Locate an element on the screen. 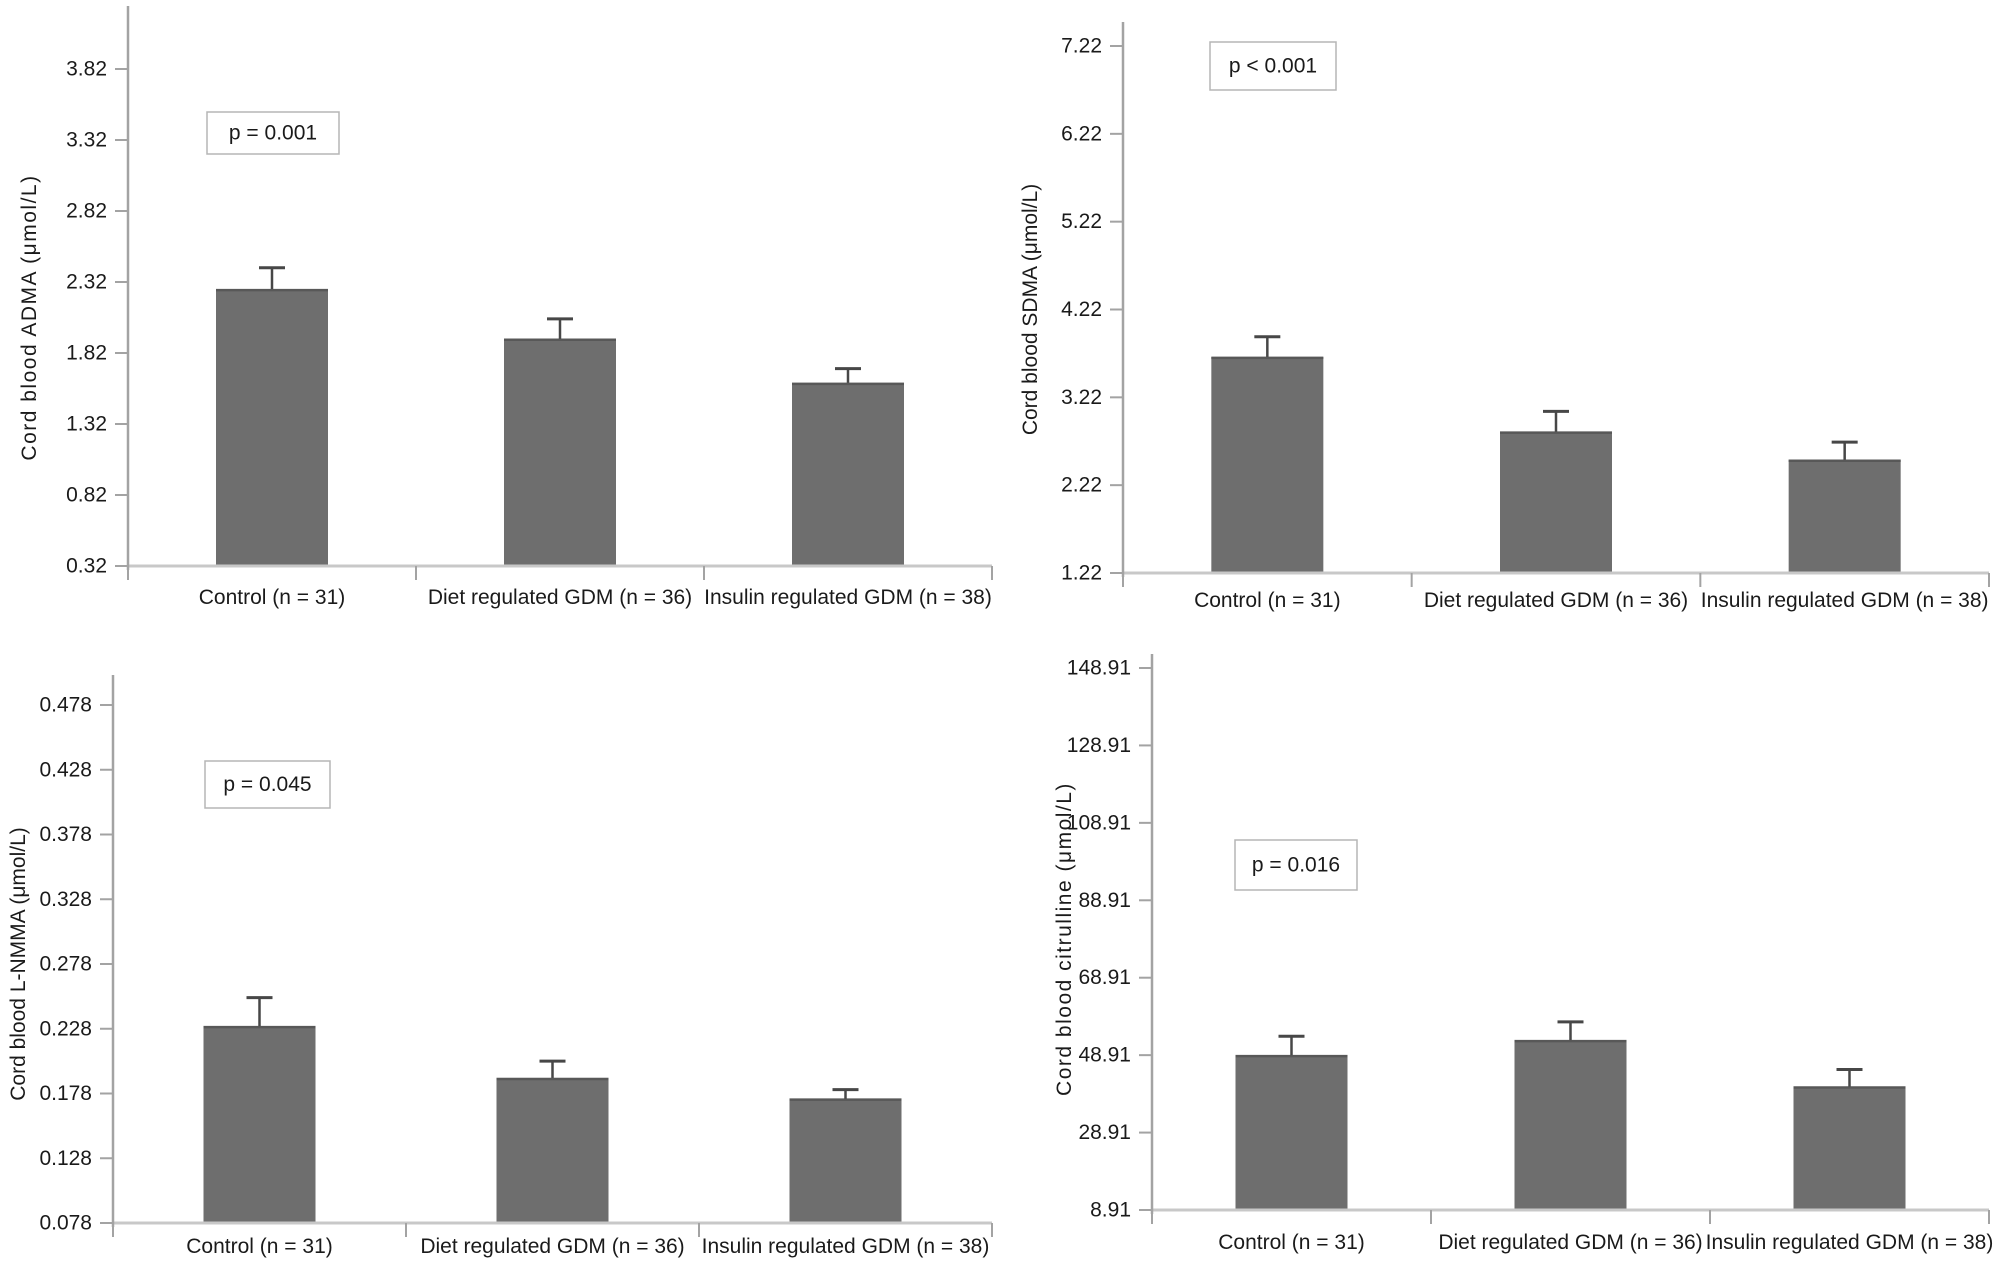  p-value-label: p = 0.045 is located at coordinates (267, 784).